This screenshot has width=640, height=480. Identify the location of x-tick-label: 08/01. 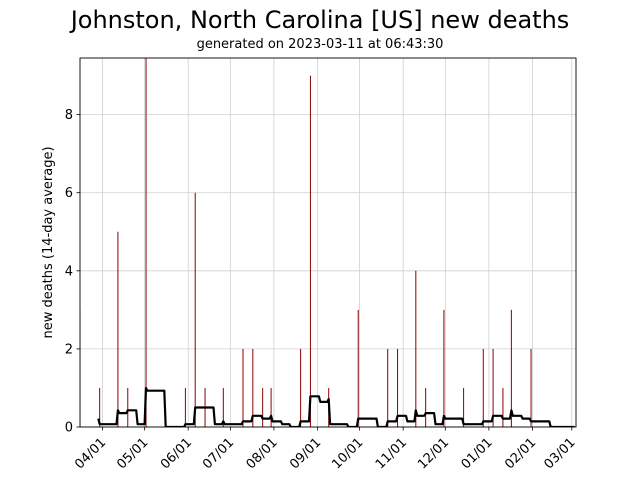
(262, 453).